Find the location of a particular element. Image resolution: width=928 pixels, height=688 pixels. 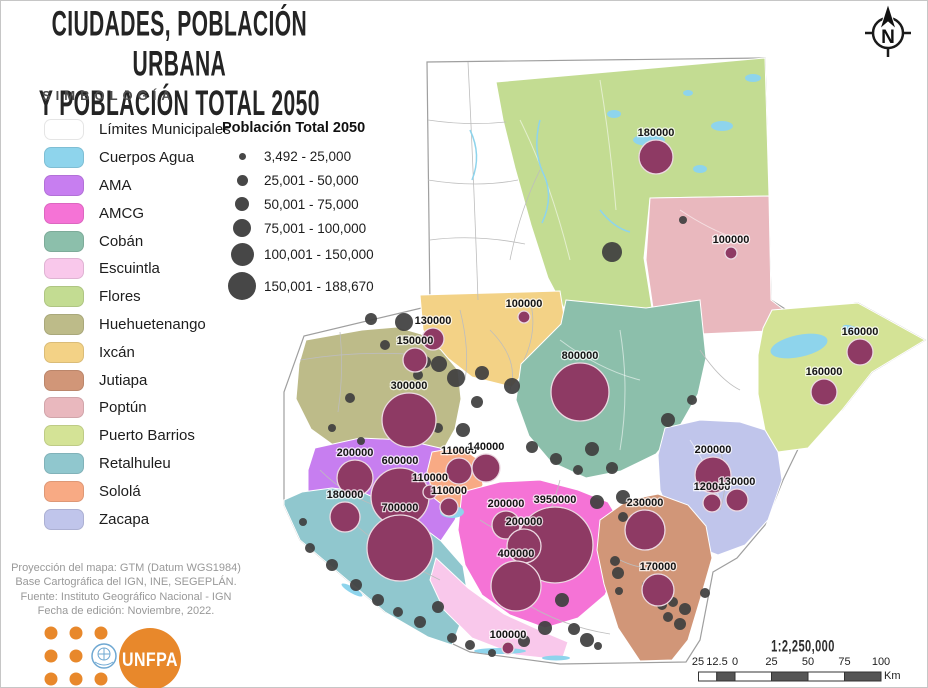

legend-item: Cobán is located at coordinates (137, 241).